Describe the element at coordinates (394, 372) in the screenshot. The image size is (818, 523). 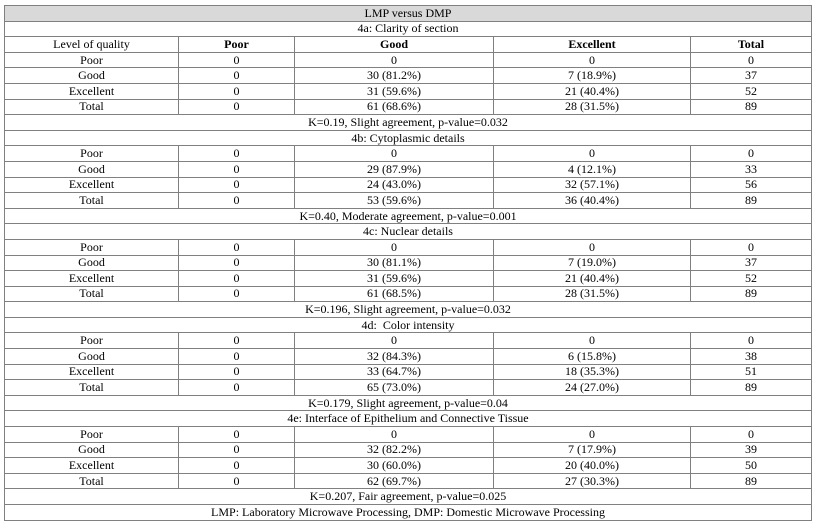
I see `data-cell: 33 (64.7%)` at that location.